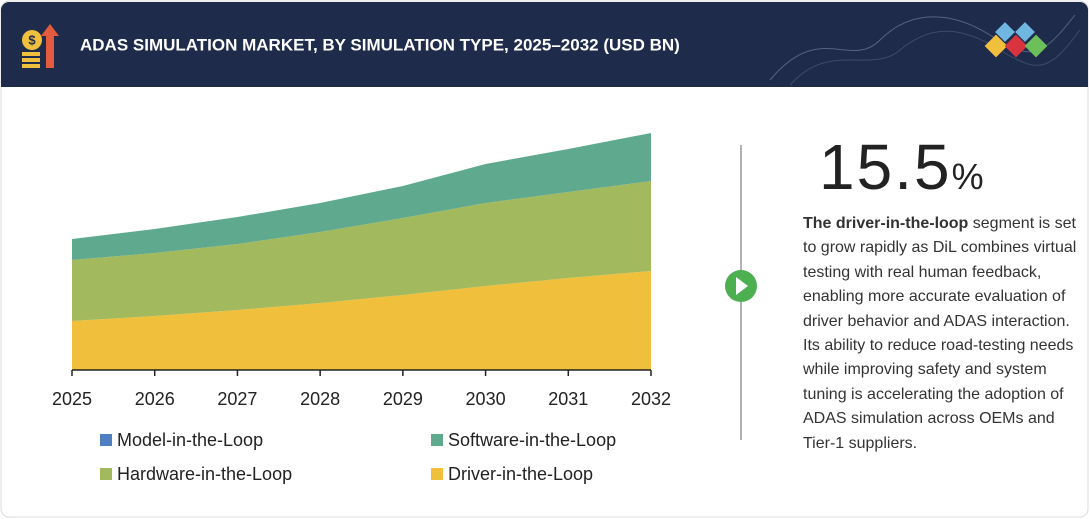 The width and height of the screenshot is (1090, 519). Describe the element at coordinates (190, 440) in the screenshot. I see `legend-label: Model-in-the-Loop` at that location.